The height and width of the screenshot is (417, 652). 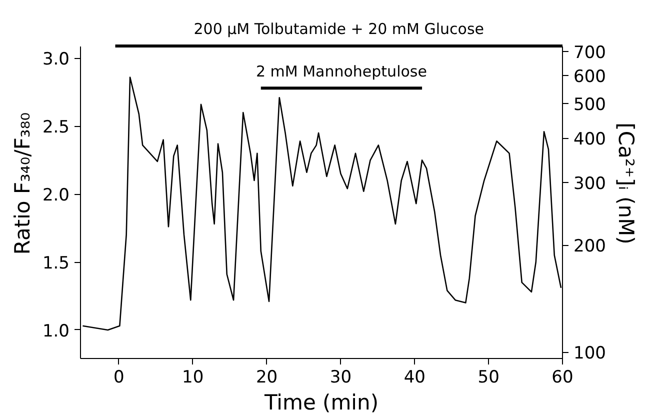 What do you see at coordinates (590, 184) in the screenshot?
I see `y2-tick-label: 300` at bounding box center [590, 184].